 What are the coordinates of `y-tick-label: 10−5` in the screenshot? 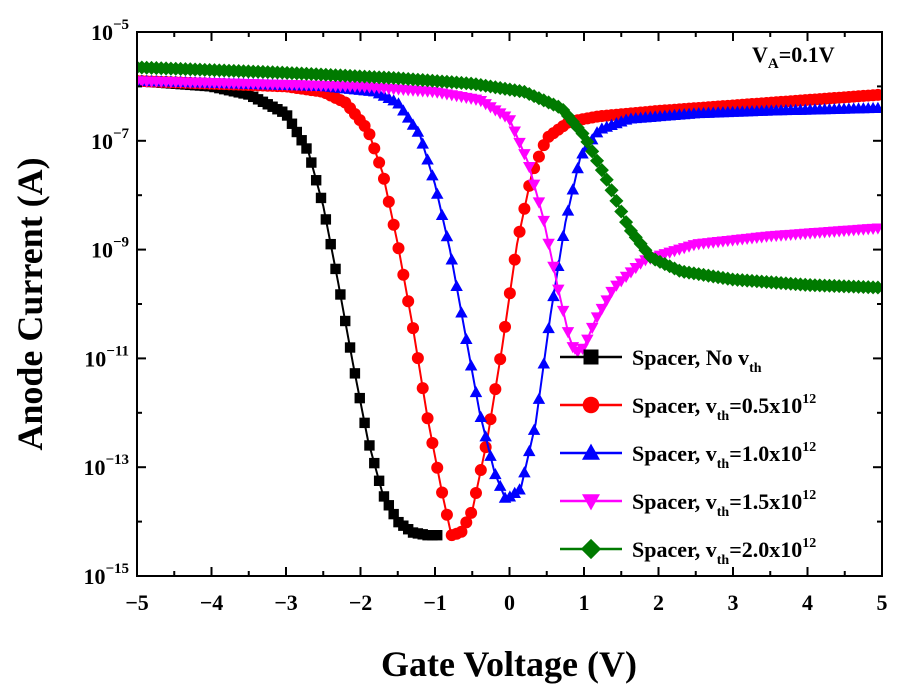 It's located at (110, 31).